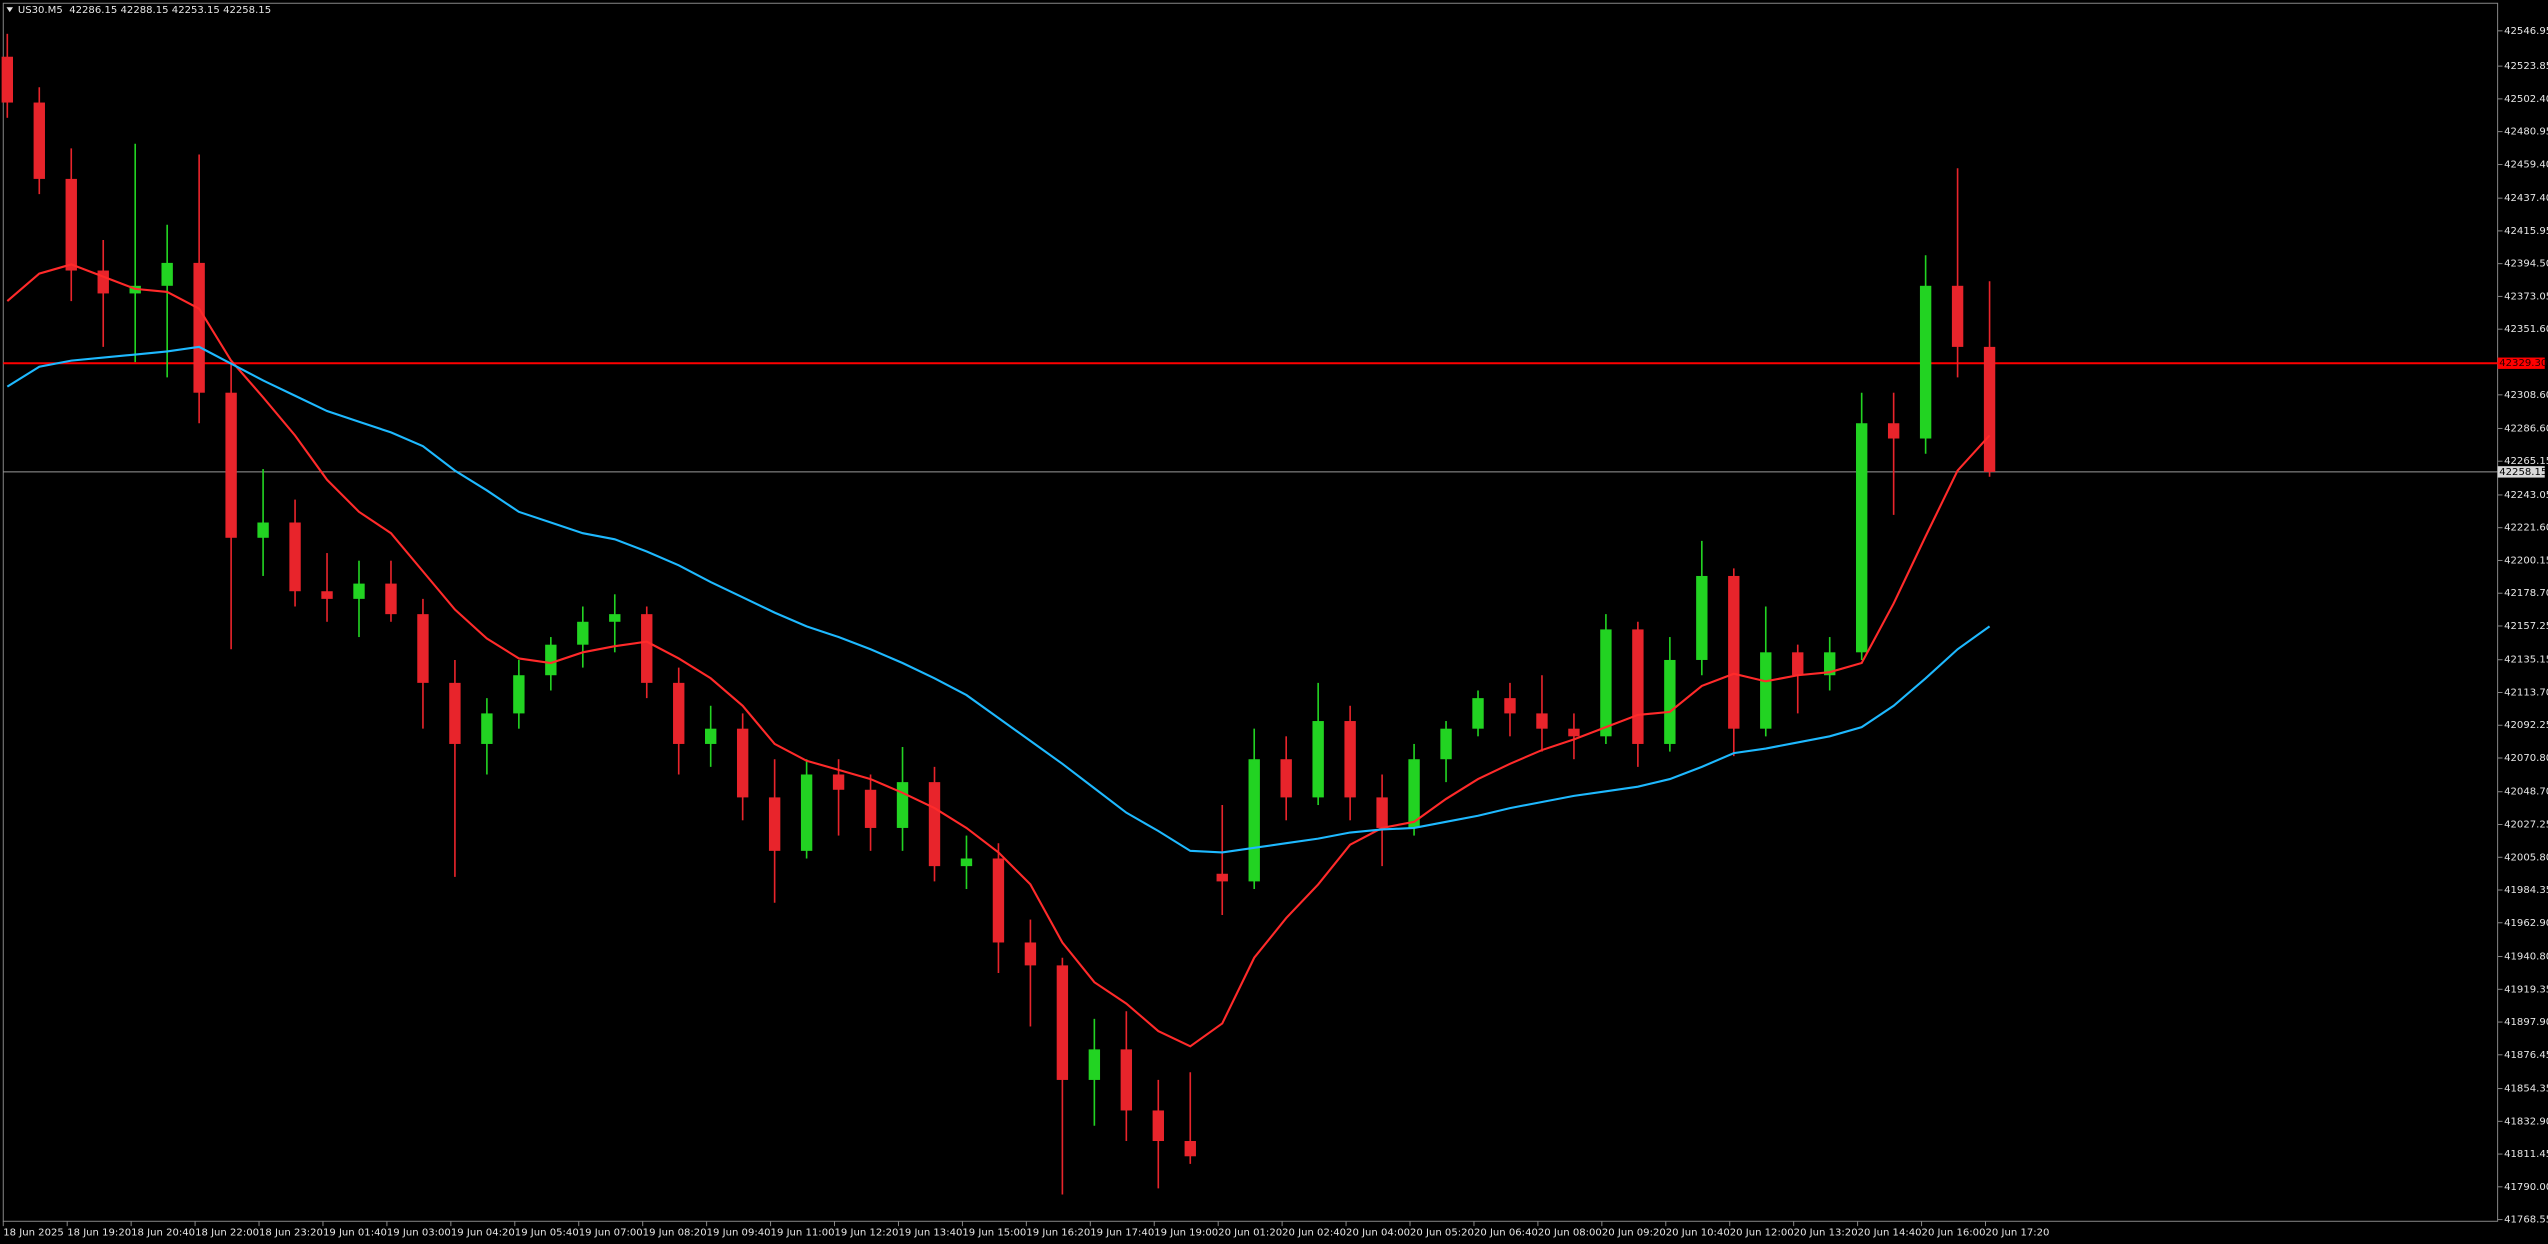 The image size is (2548, 1244). I want to click on x-tick-label: 18 Jun 23:20, so click(291, 1233).